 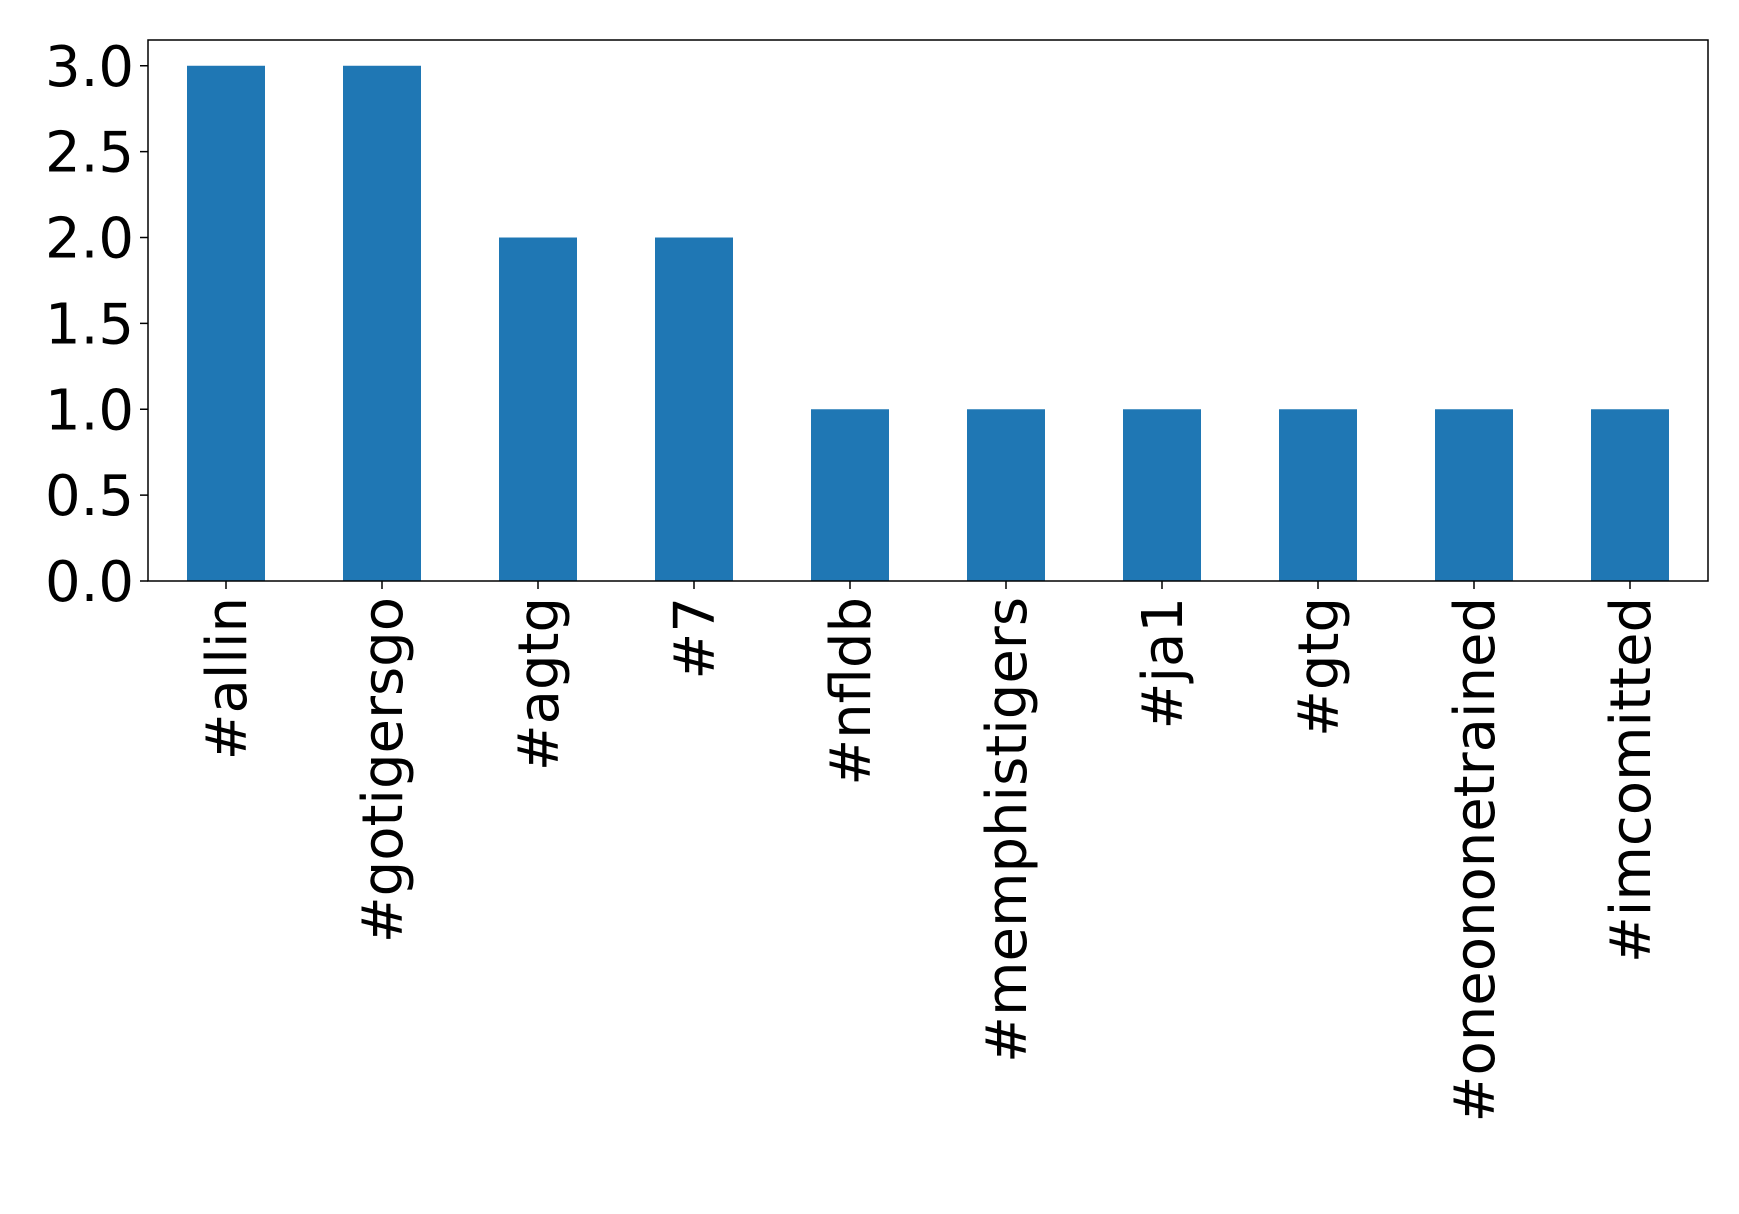 I want to click on x-tick-label: #7, so click(x=695, y=638).